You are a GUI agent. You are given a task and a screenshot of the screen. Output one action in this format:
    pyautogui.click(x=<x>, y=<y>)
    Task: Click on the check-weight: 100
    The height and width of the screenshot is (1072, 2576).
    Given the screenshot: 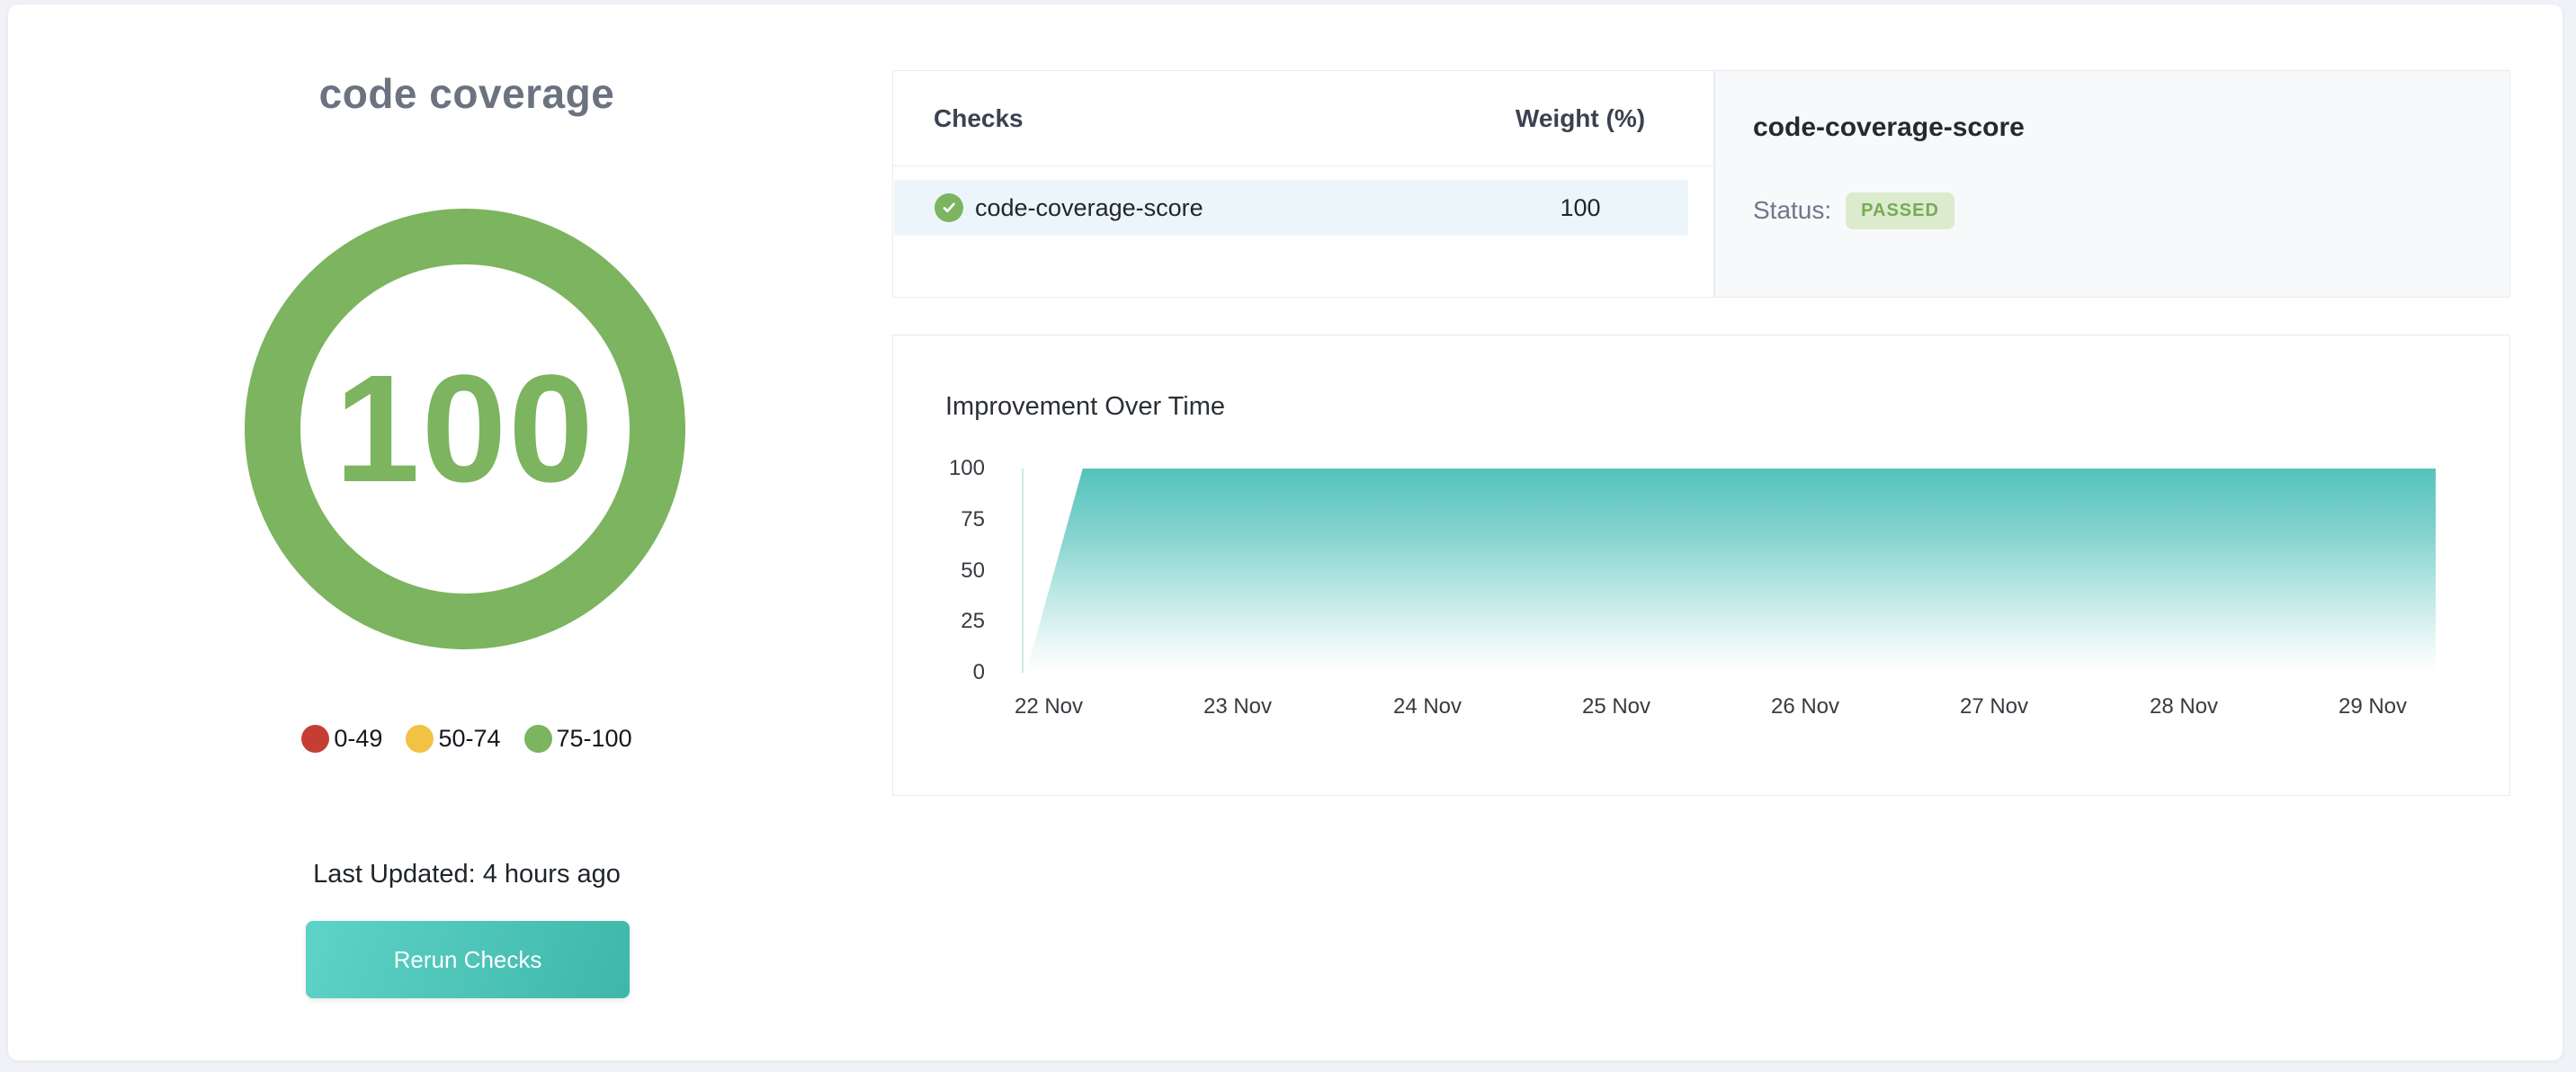 What is the action you would take?
    pyautogui.click(x=1580, y=208)
    